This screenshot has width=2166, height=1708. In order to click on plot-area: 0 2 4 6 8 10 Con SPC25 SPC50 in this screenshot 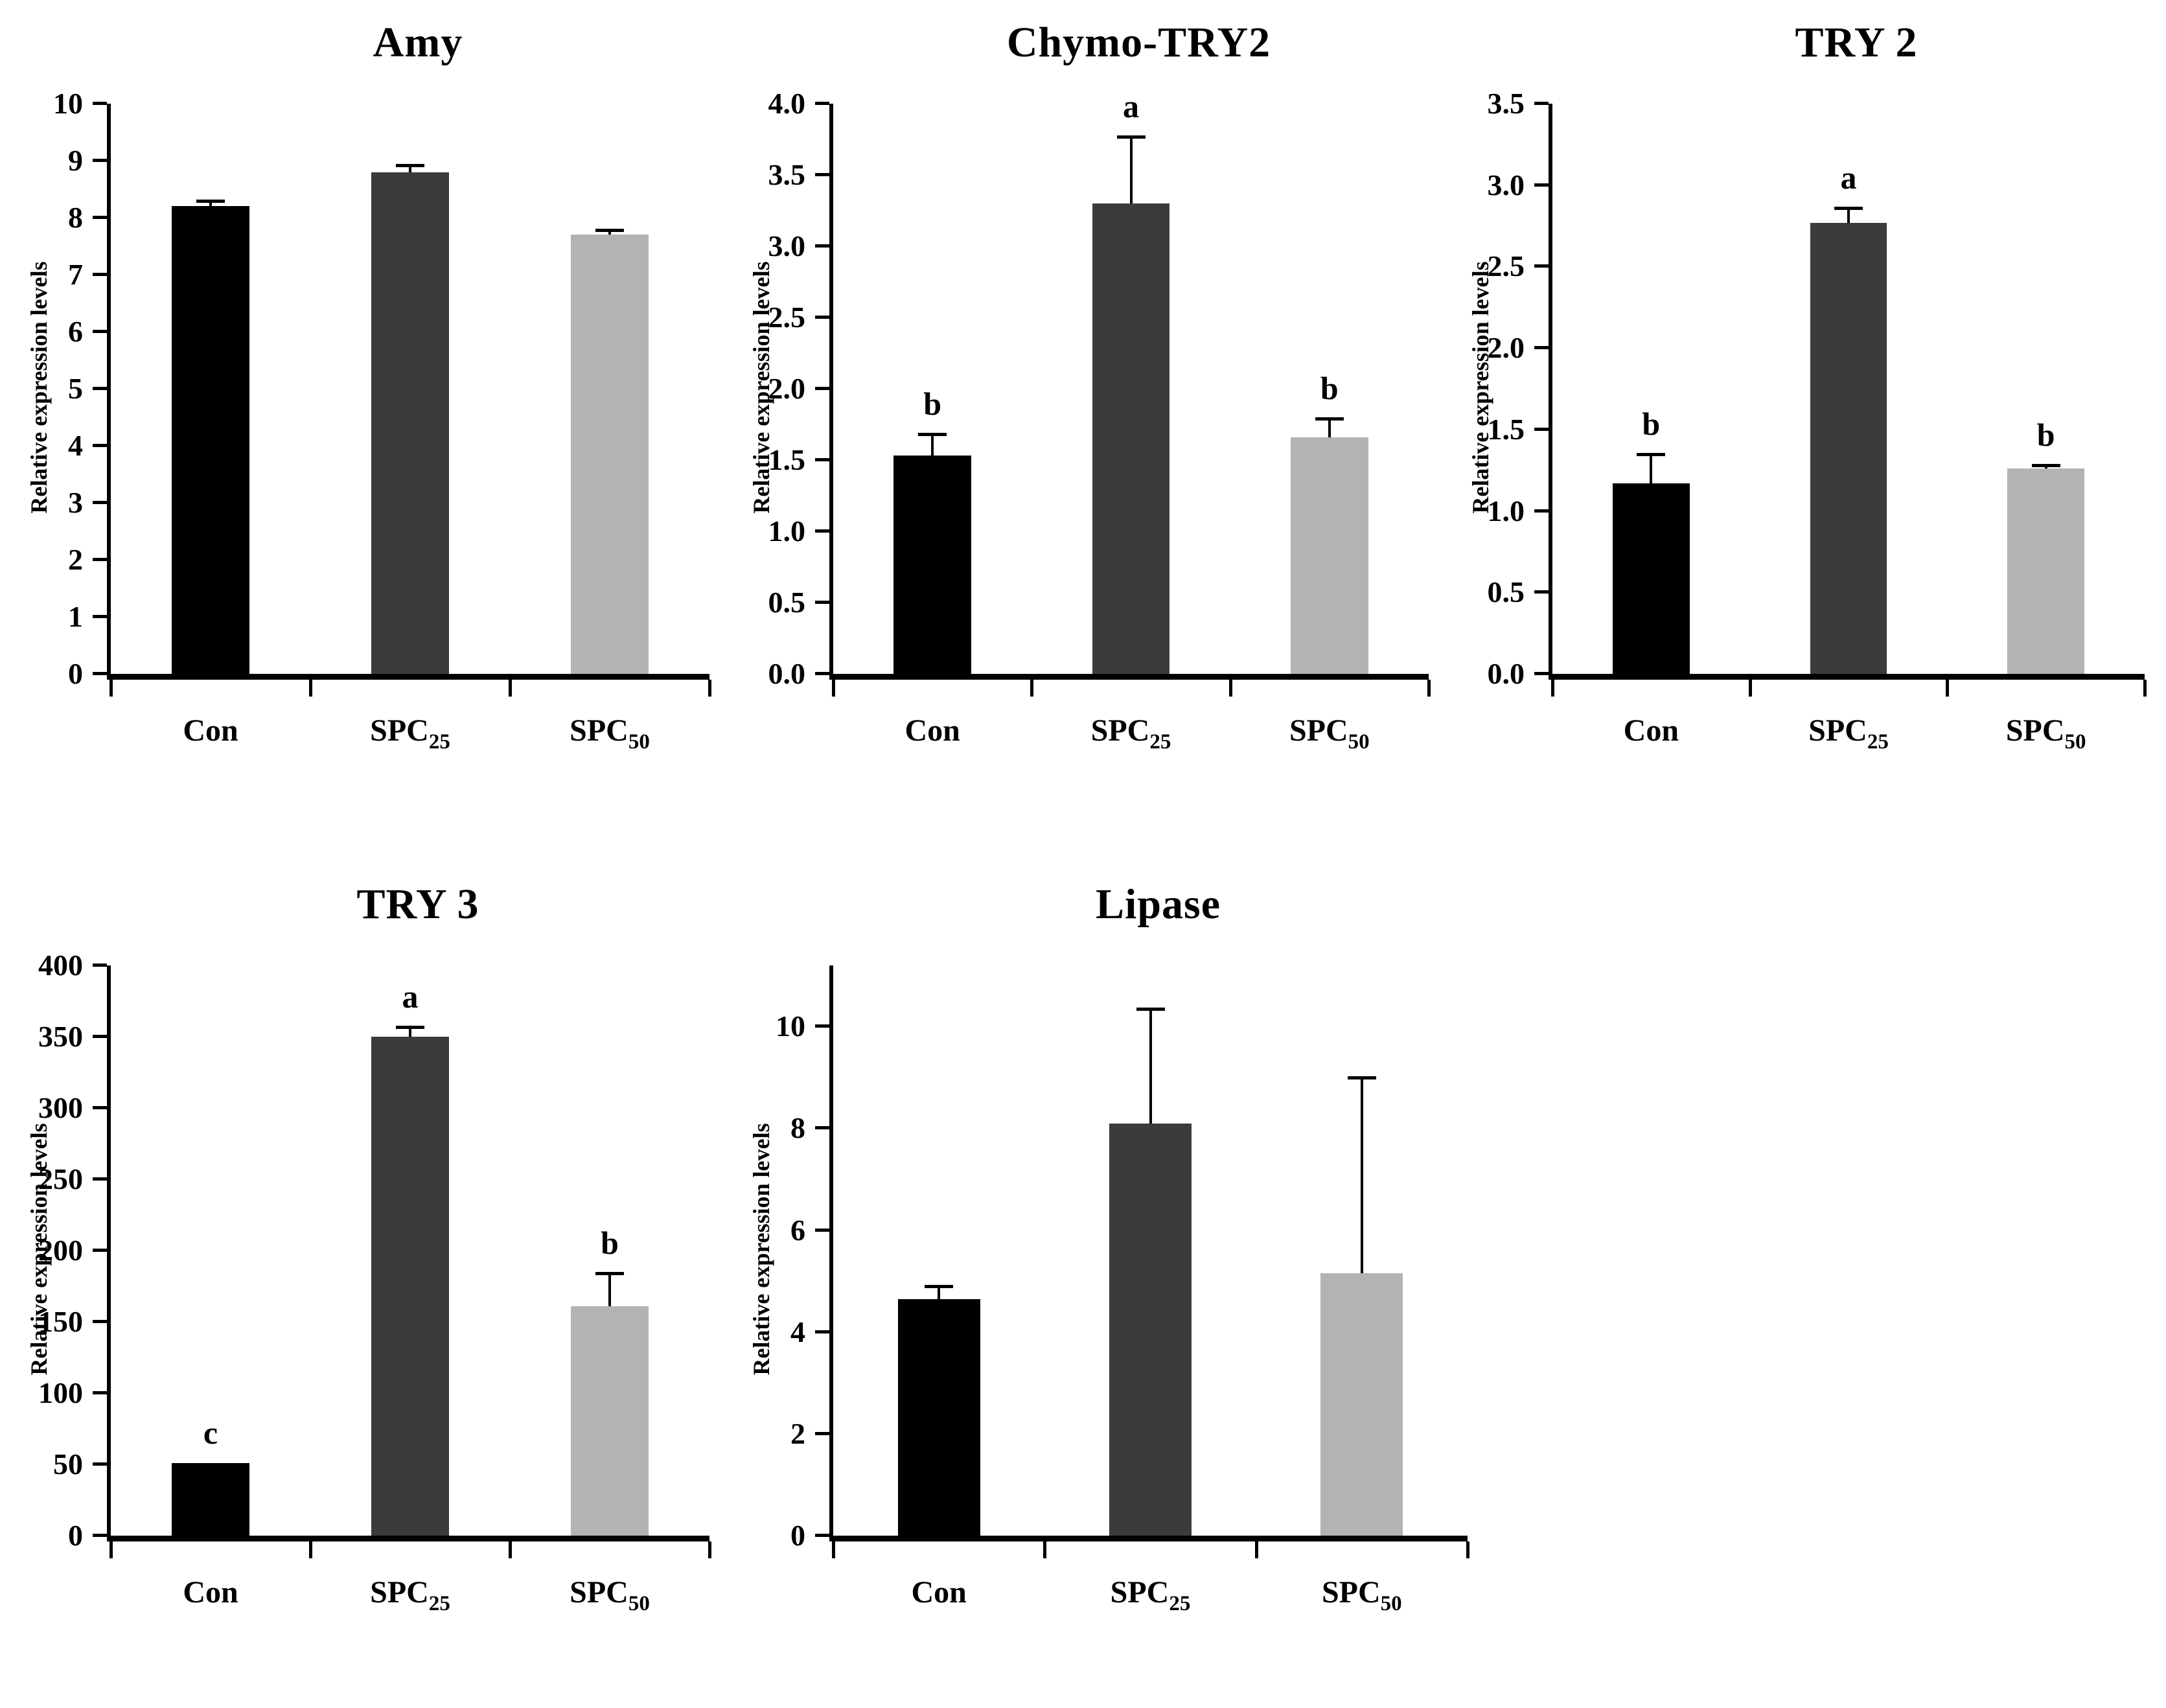, I will do `click(1122, 1290)`.